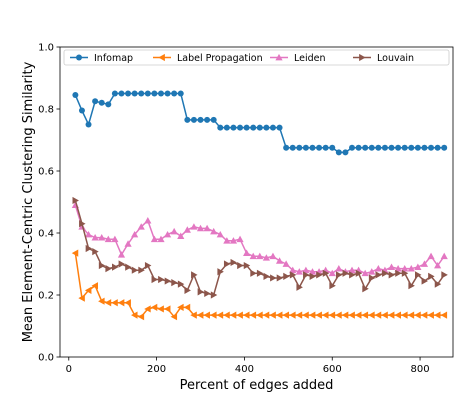 This screenshot has width=469, height=402. What do you see at coordinates (101, 58) in the screenshot?
I see `legend-item-infomap: Infomap` at bounding box center [101, 58].